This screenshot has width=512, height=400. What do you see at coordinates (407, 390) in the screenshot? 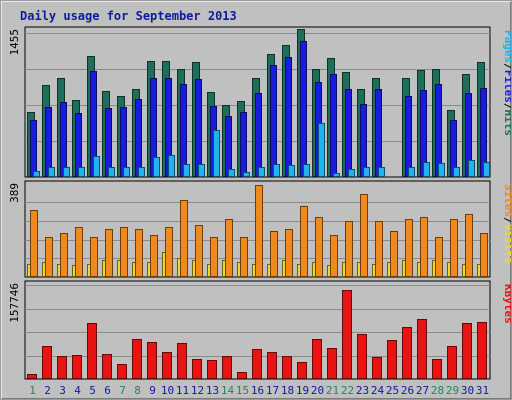
I see `x-tick-label: 26` at bounding box center [407, 390].